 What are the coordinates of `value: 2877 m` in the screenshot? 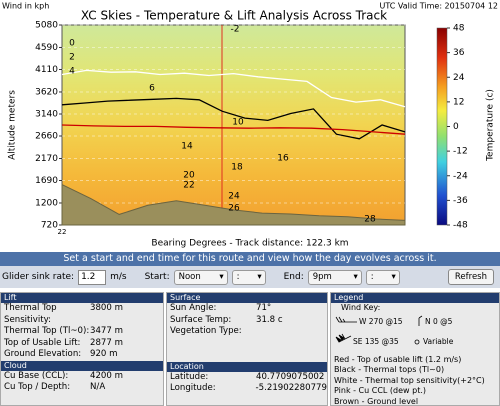 It's located at (106, 342).